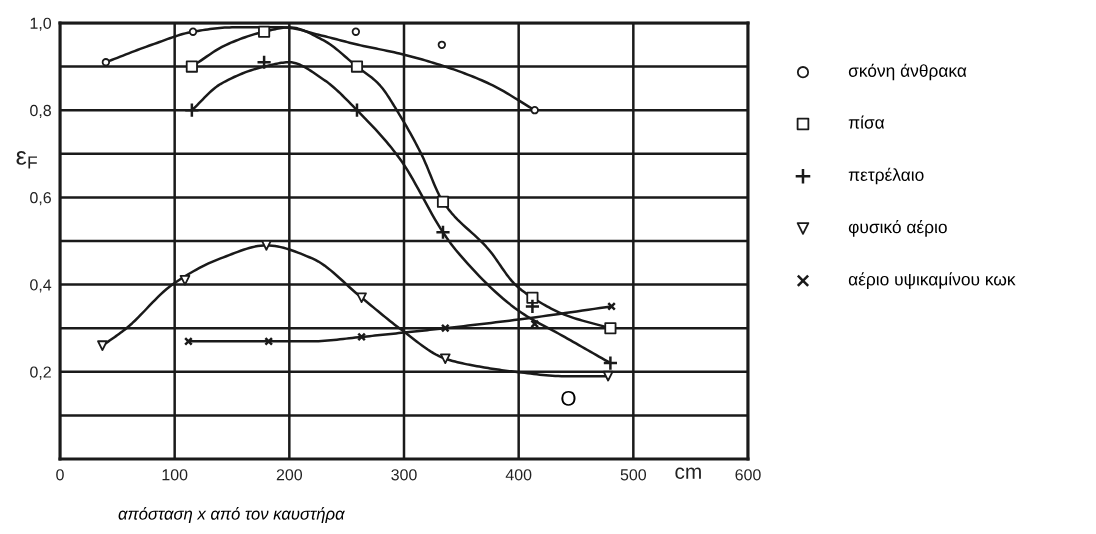  What do you see at coordinates (932, 280) in the screenshot?
I see `legend-label: αέριο υψικαμίνου κωκ` at bounding box center [932, 280].